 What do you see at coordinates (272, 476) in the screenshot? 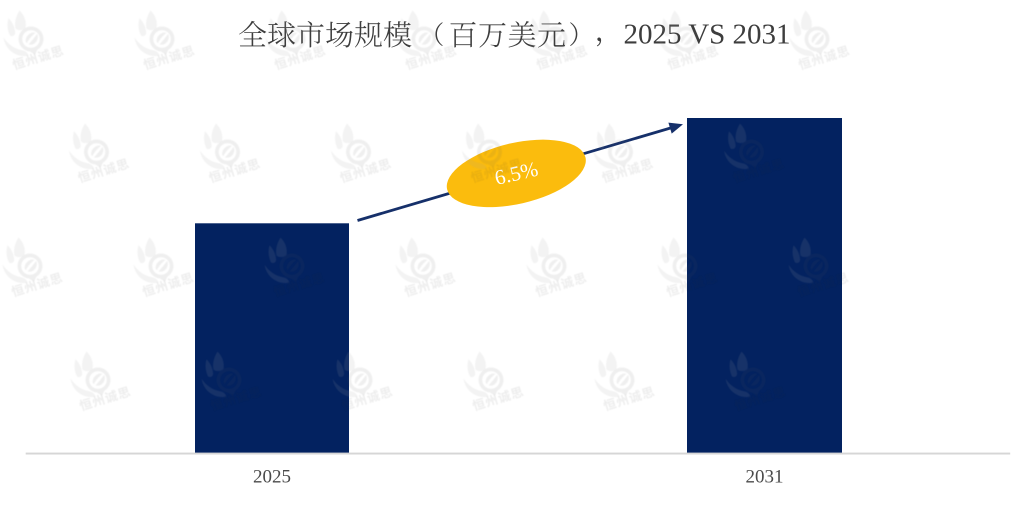
I see `svg-text: 2025` at bounding box center [272, 476].